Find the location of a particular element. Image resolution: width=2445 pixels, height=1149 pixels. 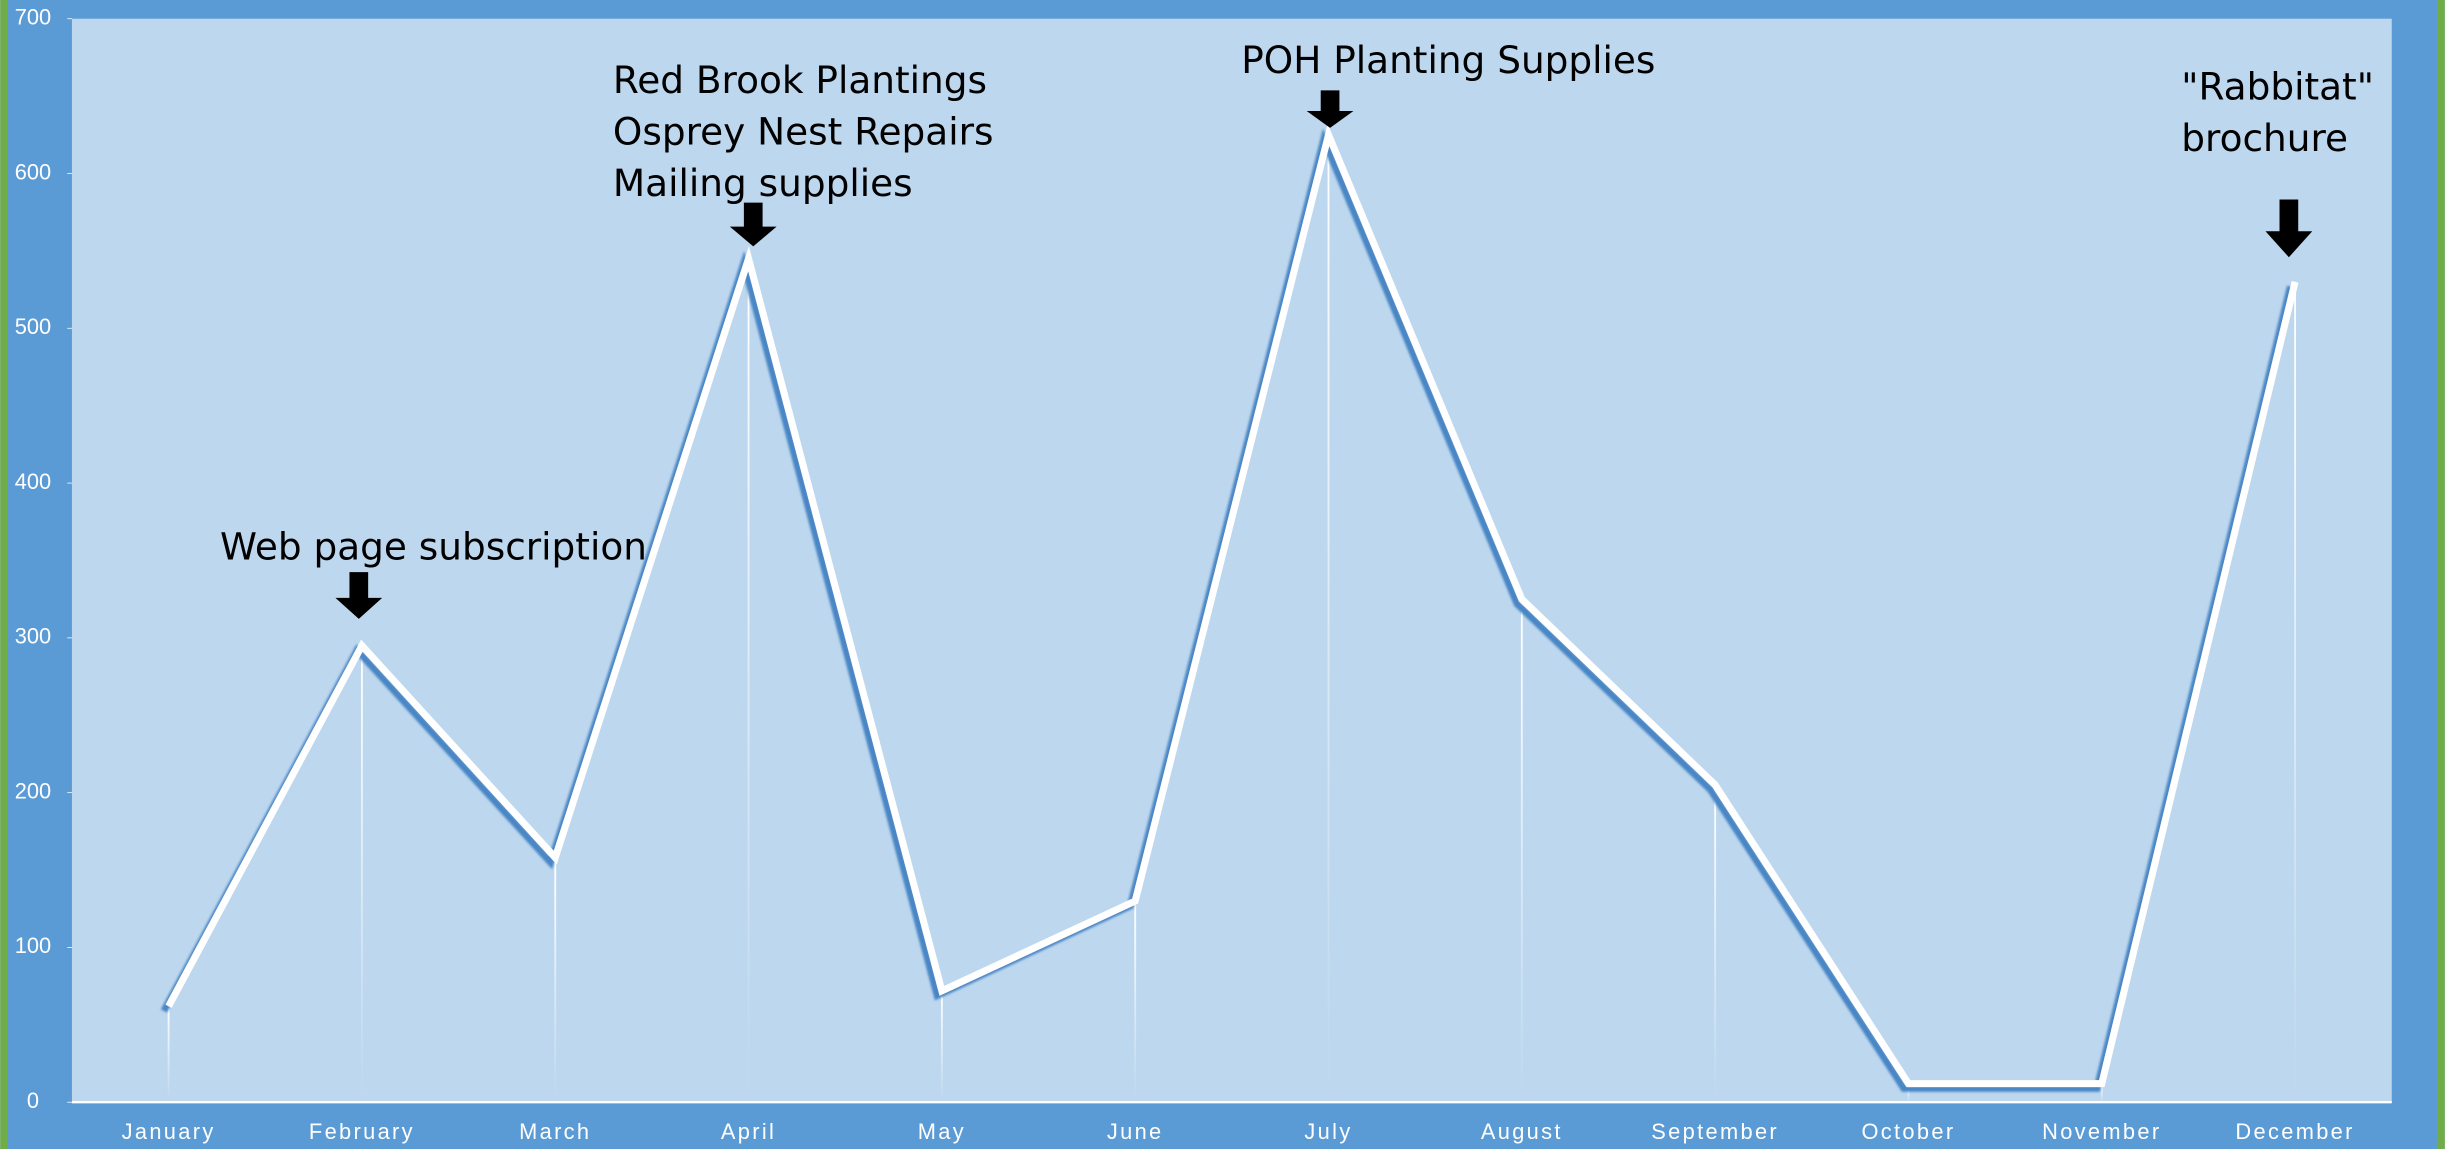

x-tick-label: July is located at coordinates (1328, 1131).